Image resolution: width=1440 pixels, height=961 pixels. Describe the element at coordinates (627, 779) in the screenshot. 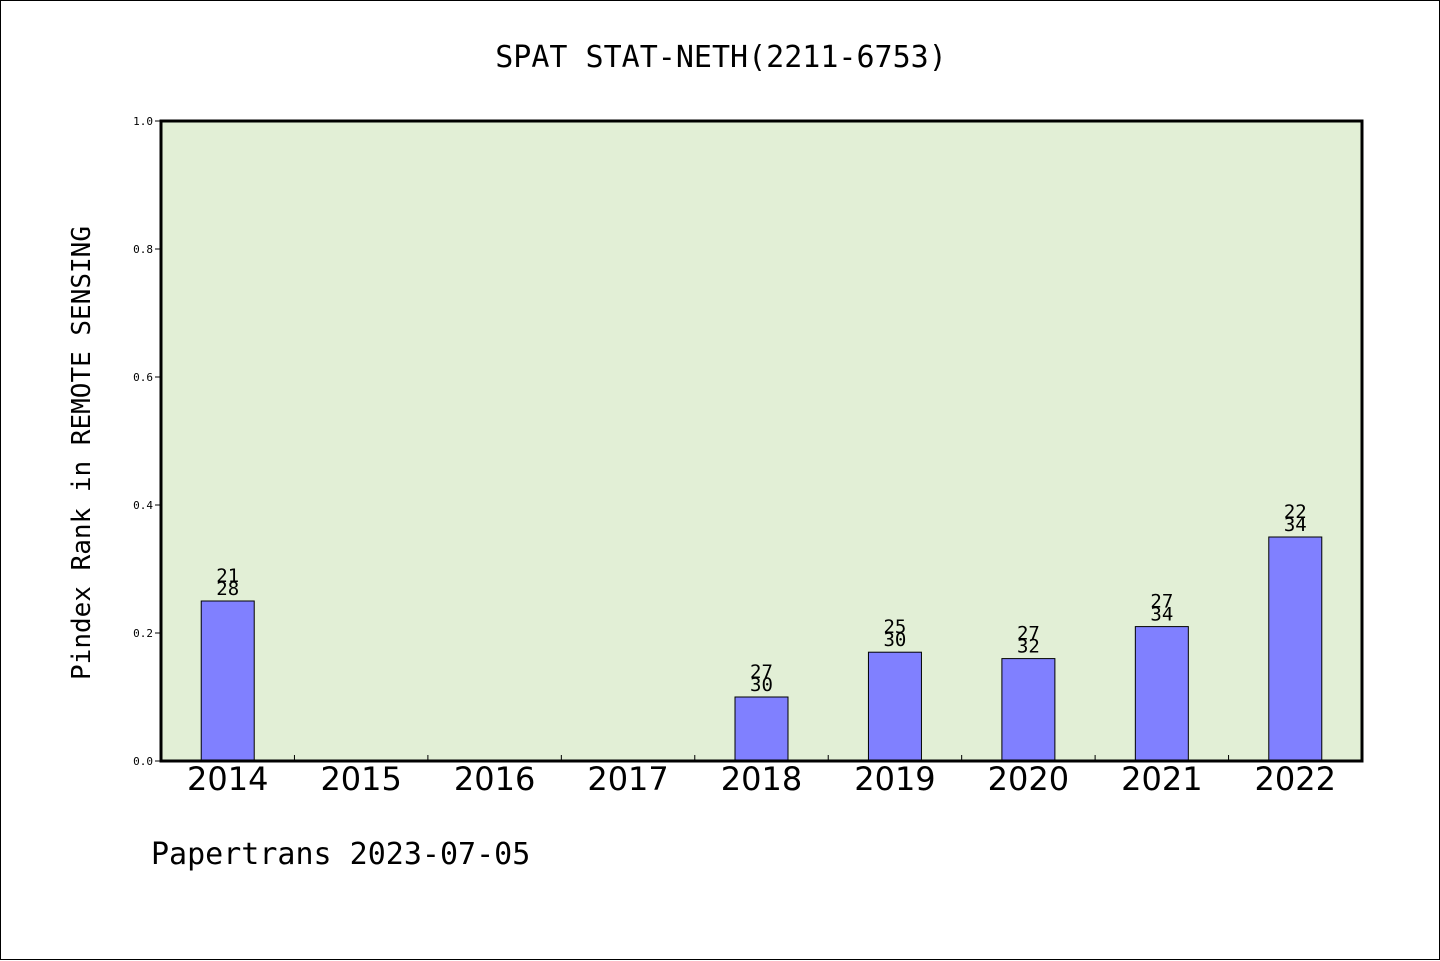

I see `x-tick-label: 2017` at that location.